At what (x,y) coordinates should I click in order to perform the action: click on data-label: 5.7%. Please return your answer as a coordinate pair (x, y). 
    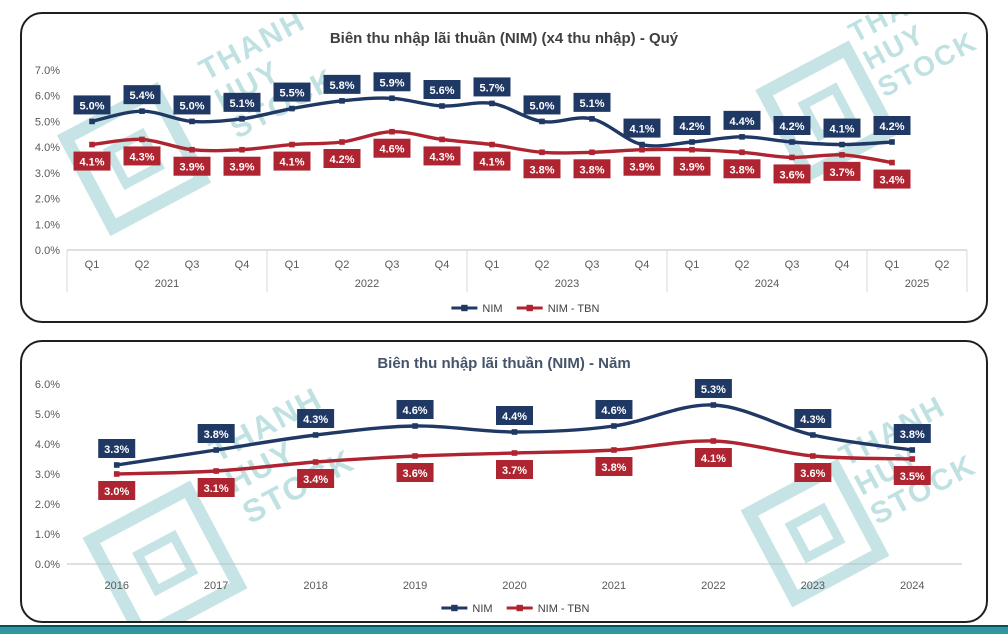
    Looking at the image, I should click on (491, 88).